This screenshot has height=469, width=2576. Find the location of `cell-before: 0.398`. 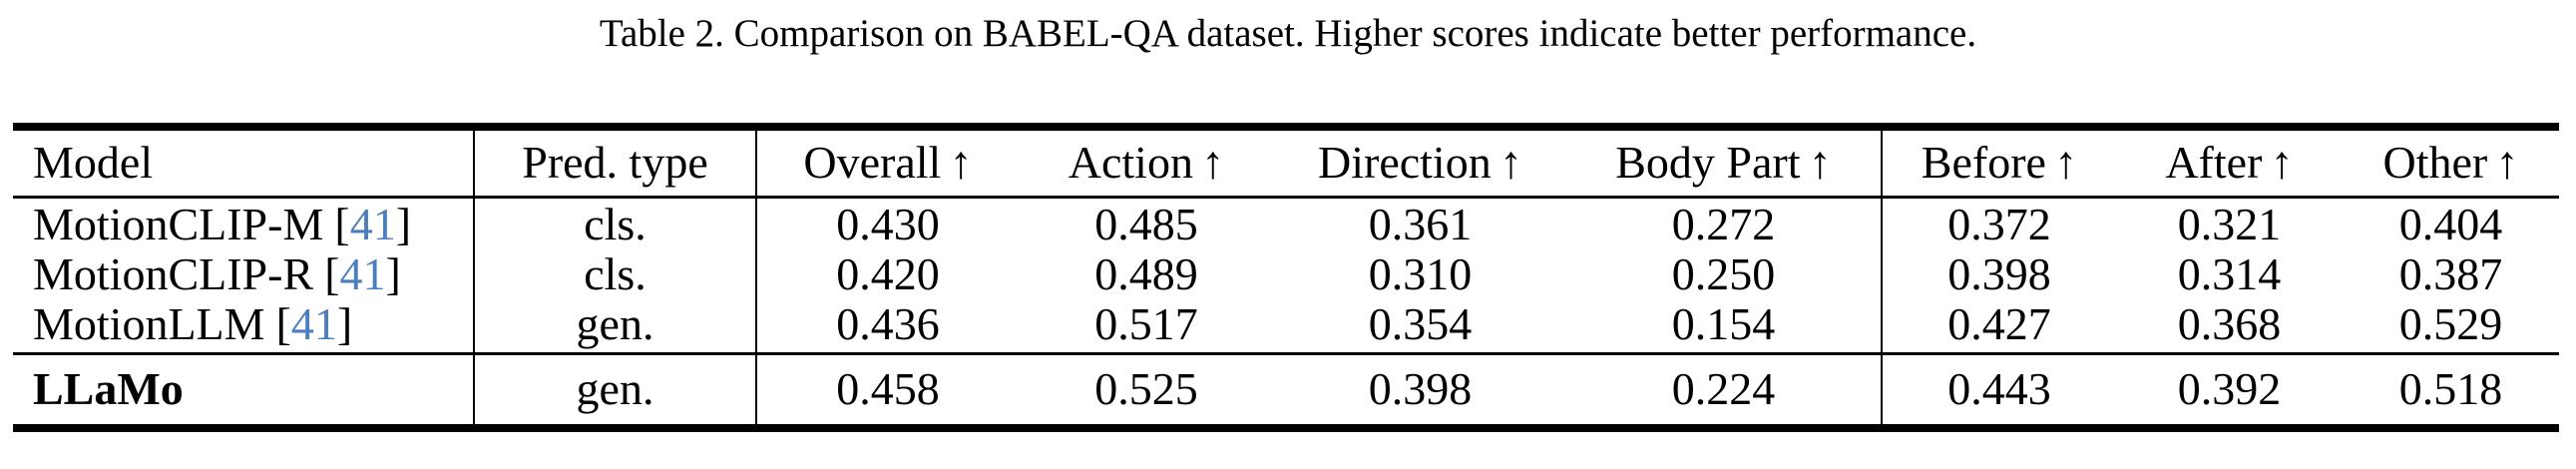

cell-before: 0.398 is located at coordinates (1998, 274).